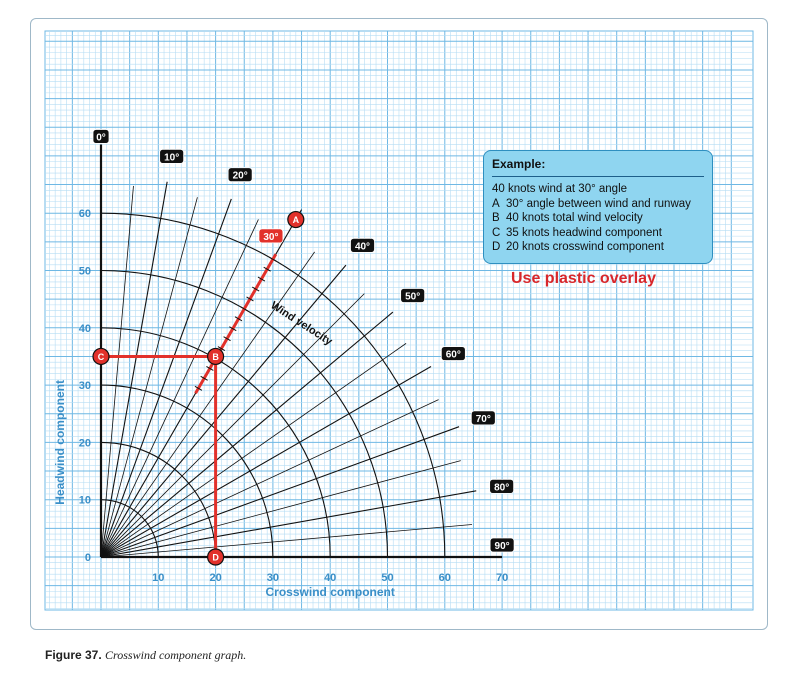 Image resolution: width=808 pixels, height=686 pixels. What do you see at coordinates (496, 218) in the screenshot?
I see `example-key: B` at bounding box center [496, 218].